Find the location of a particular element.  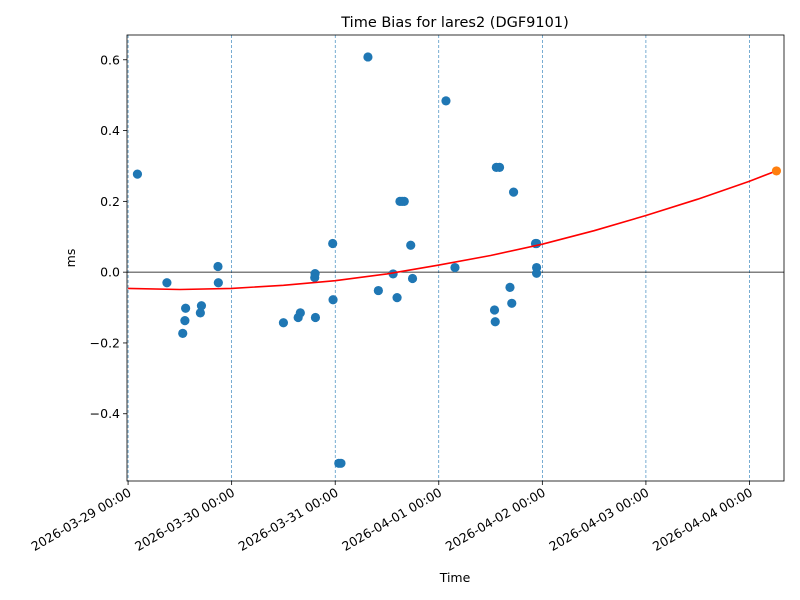

x-tick-label-4: 2026-04-02 00:00 is located at coordinates (495, 519).